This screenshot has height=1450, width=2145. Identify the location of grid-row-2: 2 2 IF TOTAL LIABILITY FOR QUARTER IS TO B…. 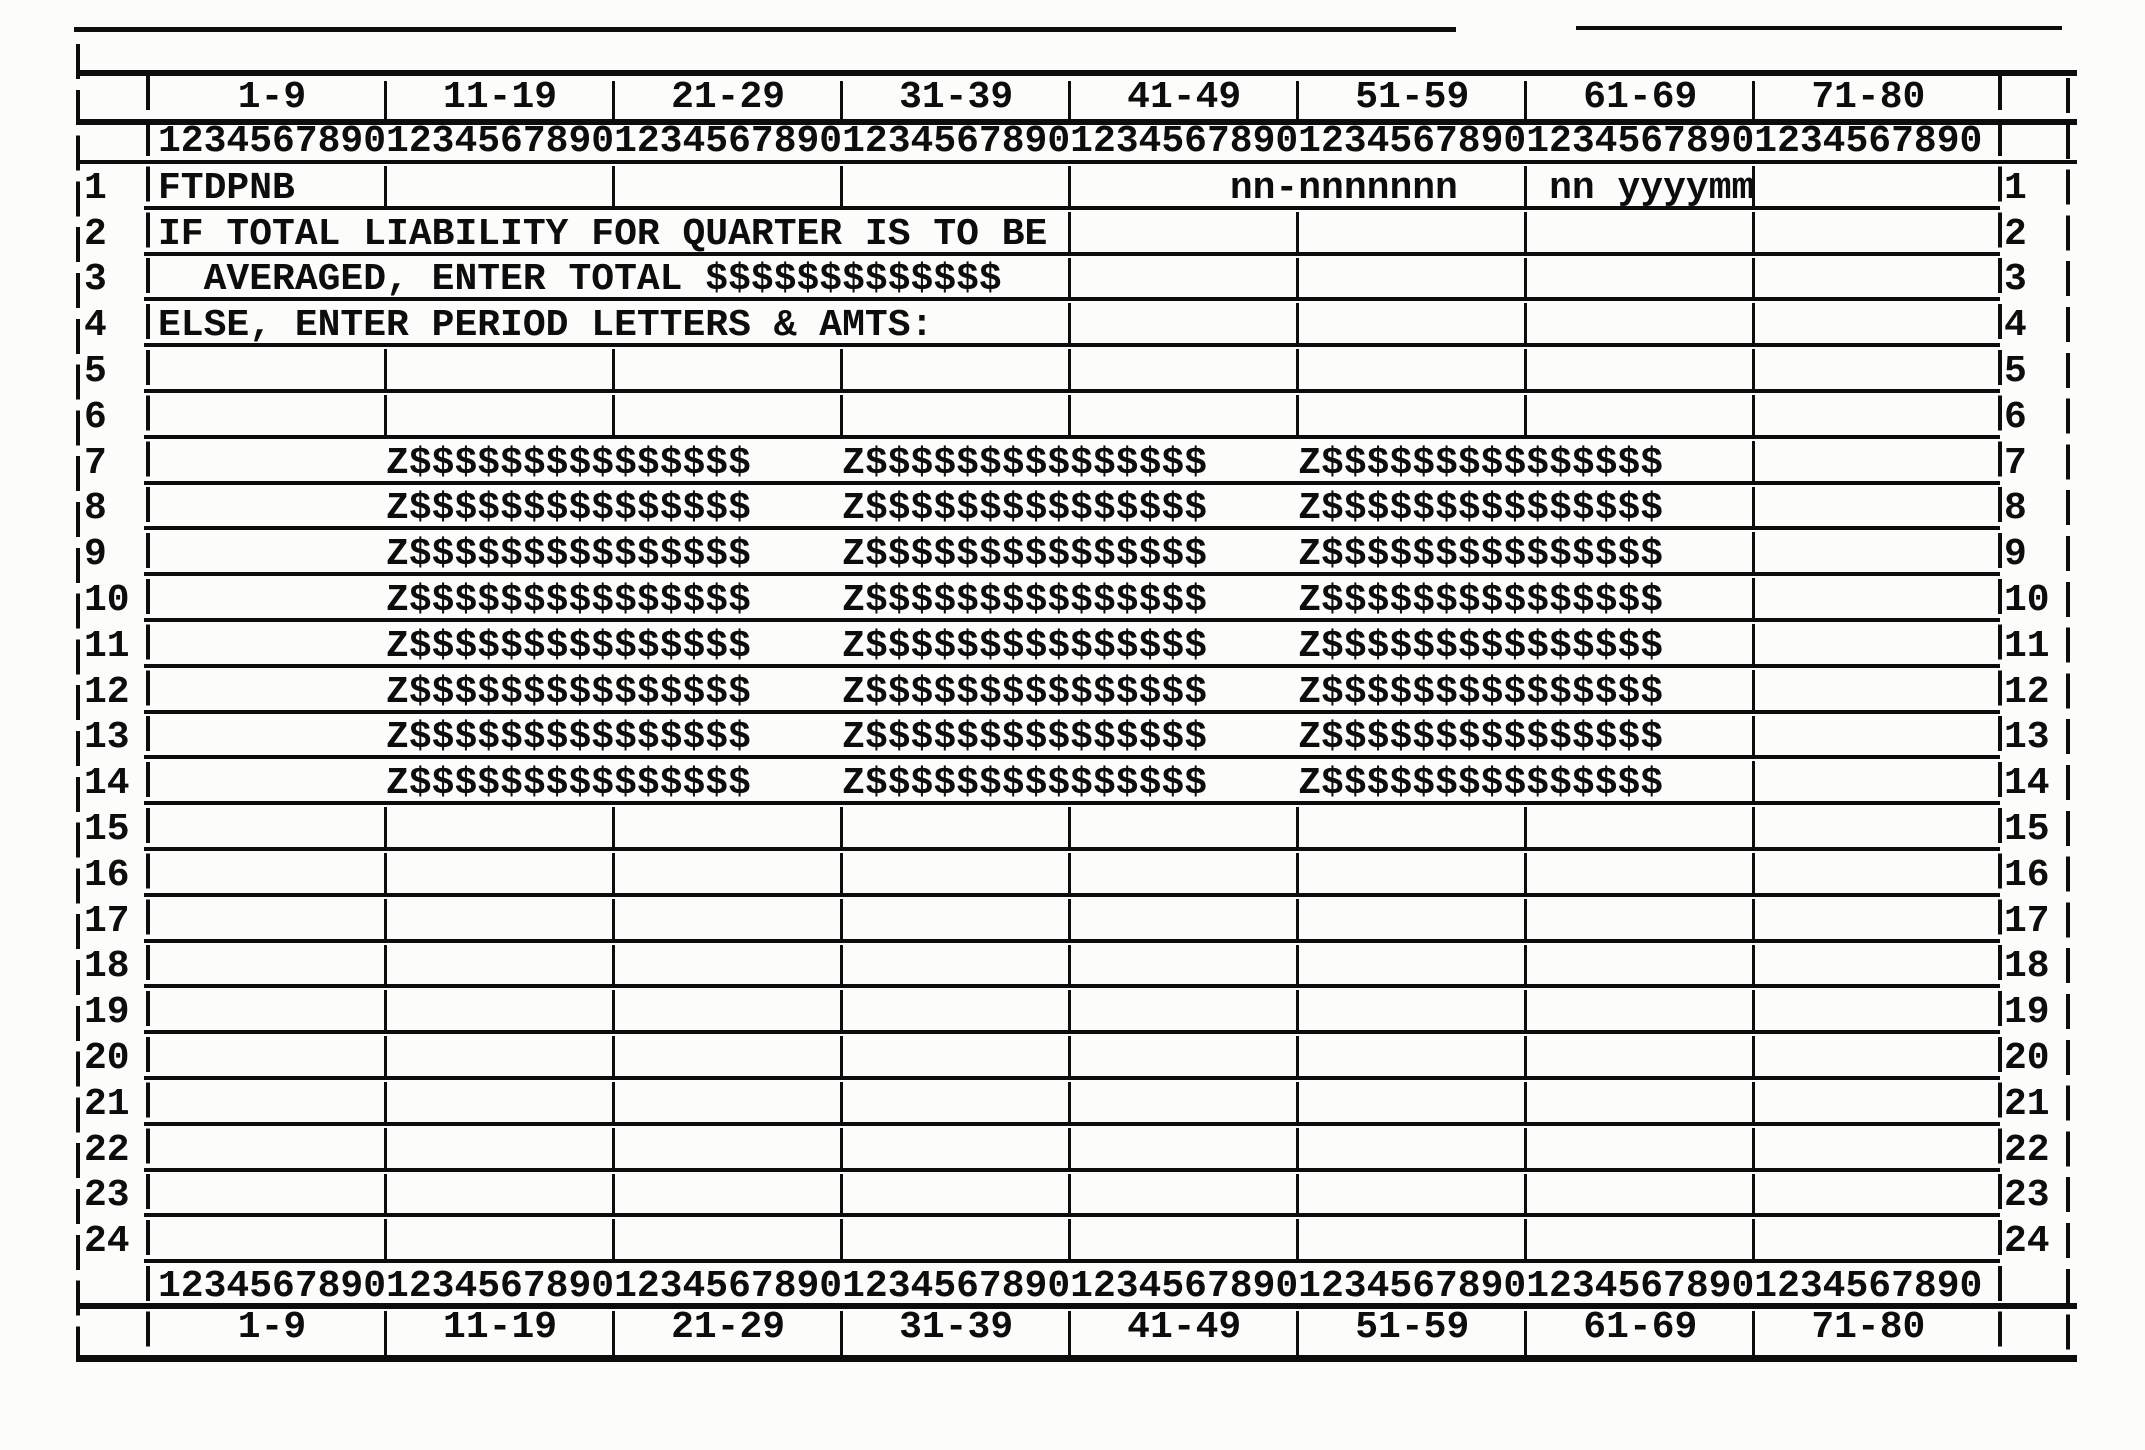
(1072, 233).